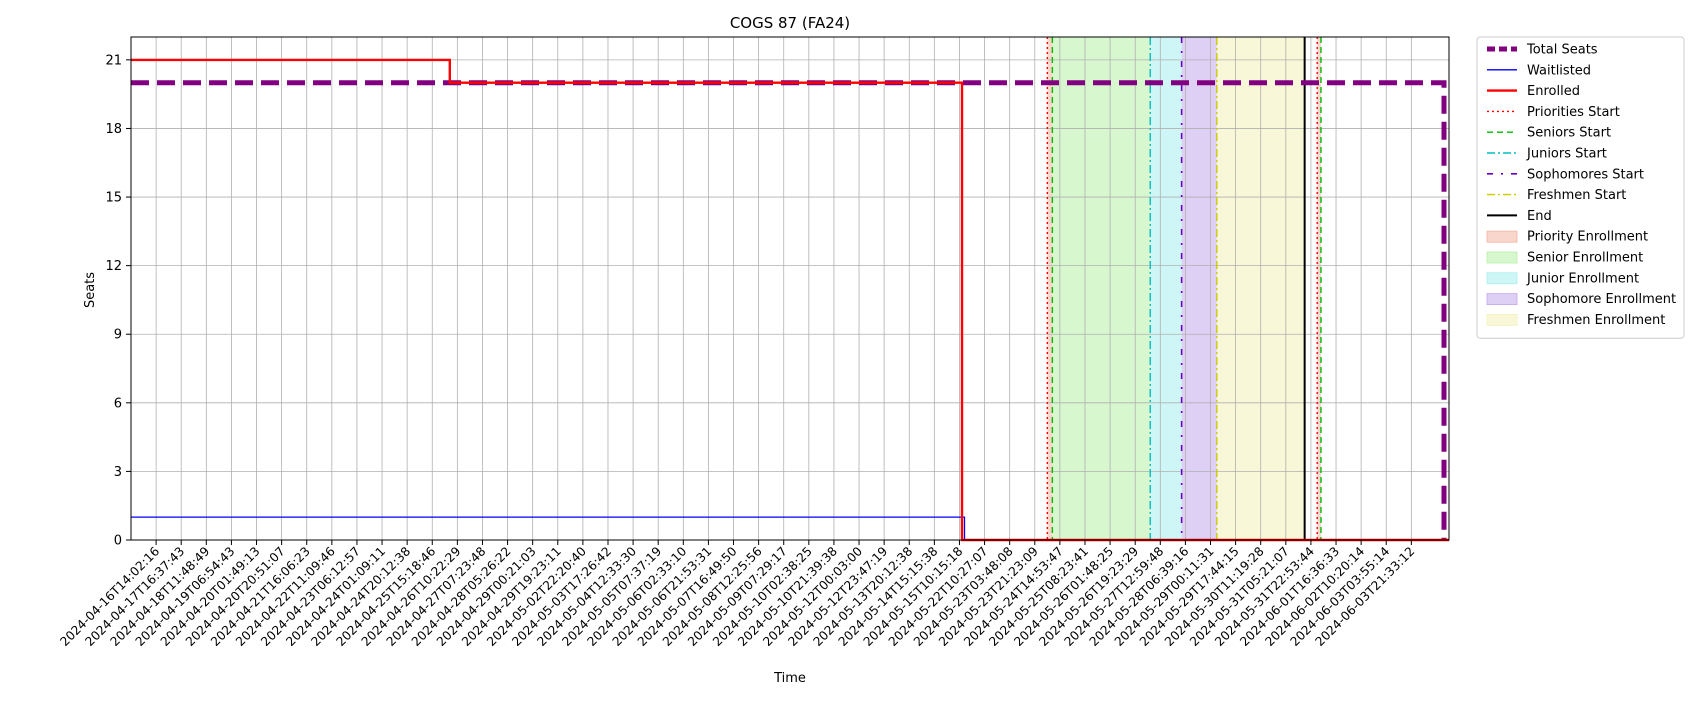 The height and width of the screenshot is (704, 1700). Describe the element at coordinates (1582, 278) in the screenshot. I see `legend-label: Junior Enrollment` at that location.